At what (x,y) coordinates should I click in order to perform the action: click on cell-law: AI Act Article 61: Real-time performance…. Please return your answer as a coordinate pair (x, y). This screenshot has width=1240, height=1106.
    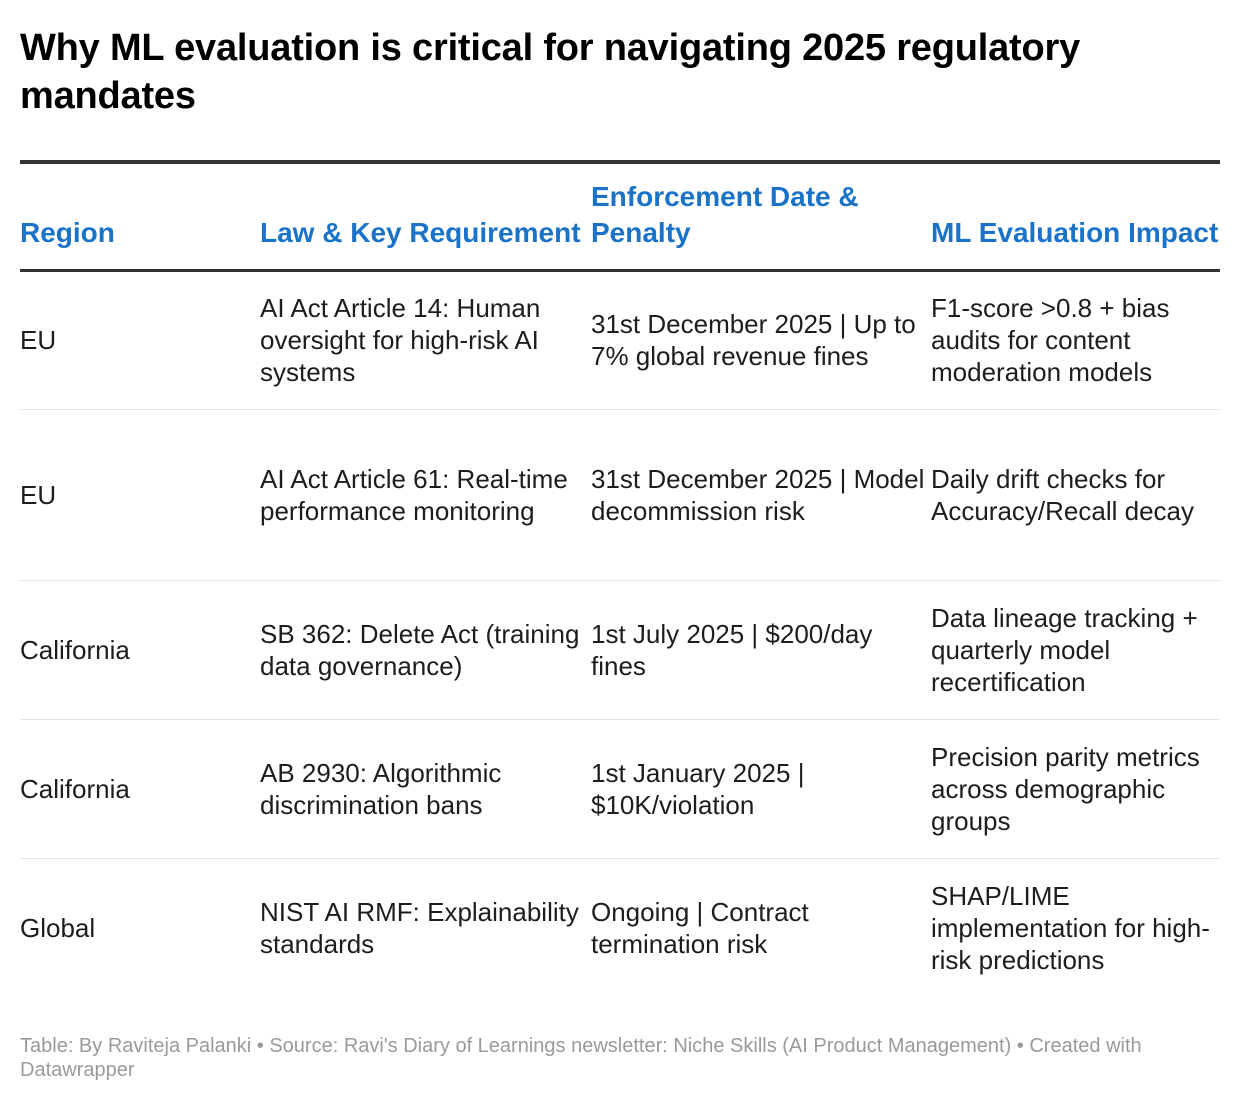
    Looking at the image, I should click on (425, 495).